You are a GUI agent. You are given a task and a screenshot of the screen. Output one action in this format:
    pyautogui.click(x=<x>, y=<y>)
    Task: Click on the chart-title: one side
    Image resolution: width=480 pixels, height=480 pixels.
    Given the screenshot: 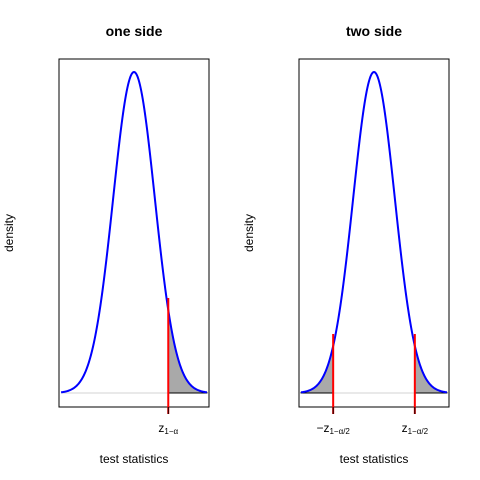 What is the action you would take?
    pyautogui.click(x=134, y=31)
    